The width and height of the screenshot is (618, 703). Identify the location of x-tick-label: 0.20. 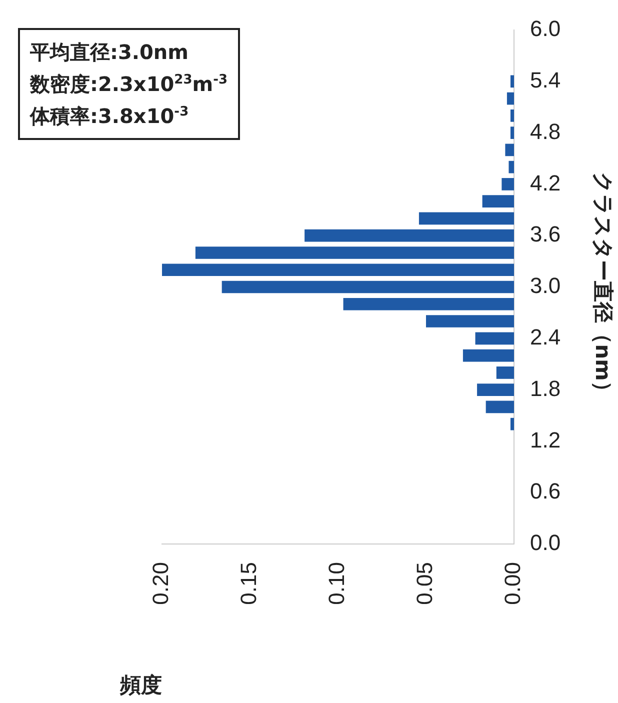
(161, 583).